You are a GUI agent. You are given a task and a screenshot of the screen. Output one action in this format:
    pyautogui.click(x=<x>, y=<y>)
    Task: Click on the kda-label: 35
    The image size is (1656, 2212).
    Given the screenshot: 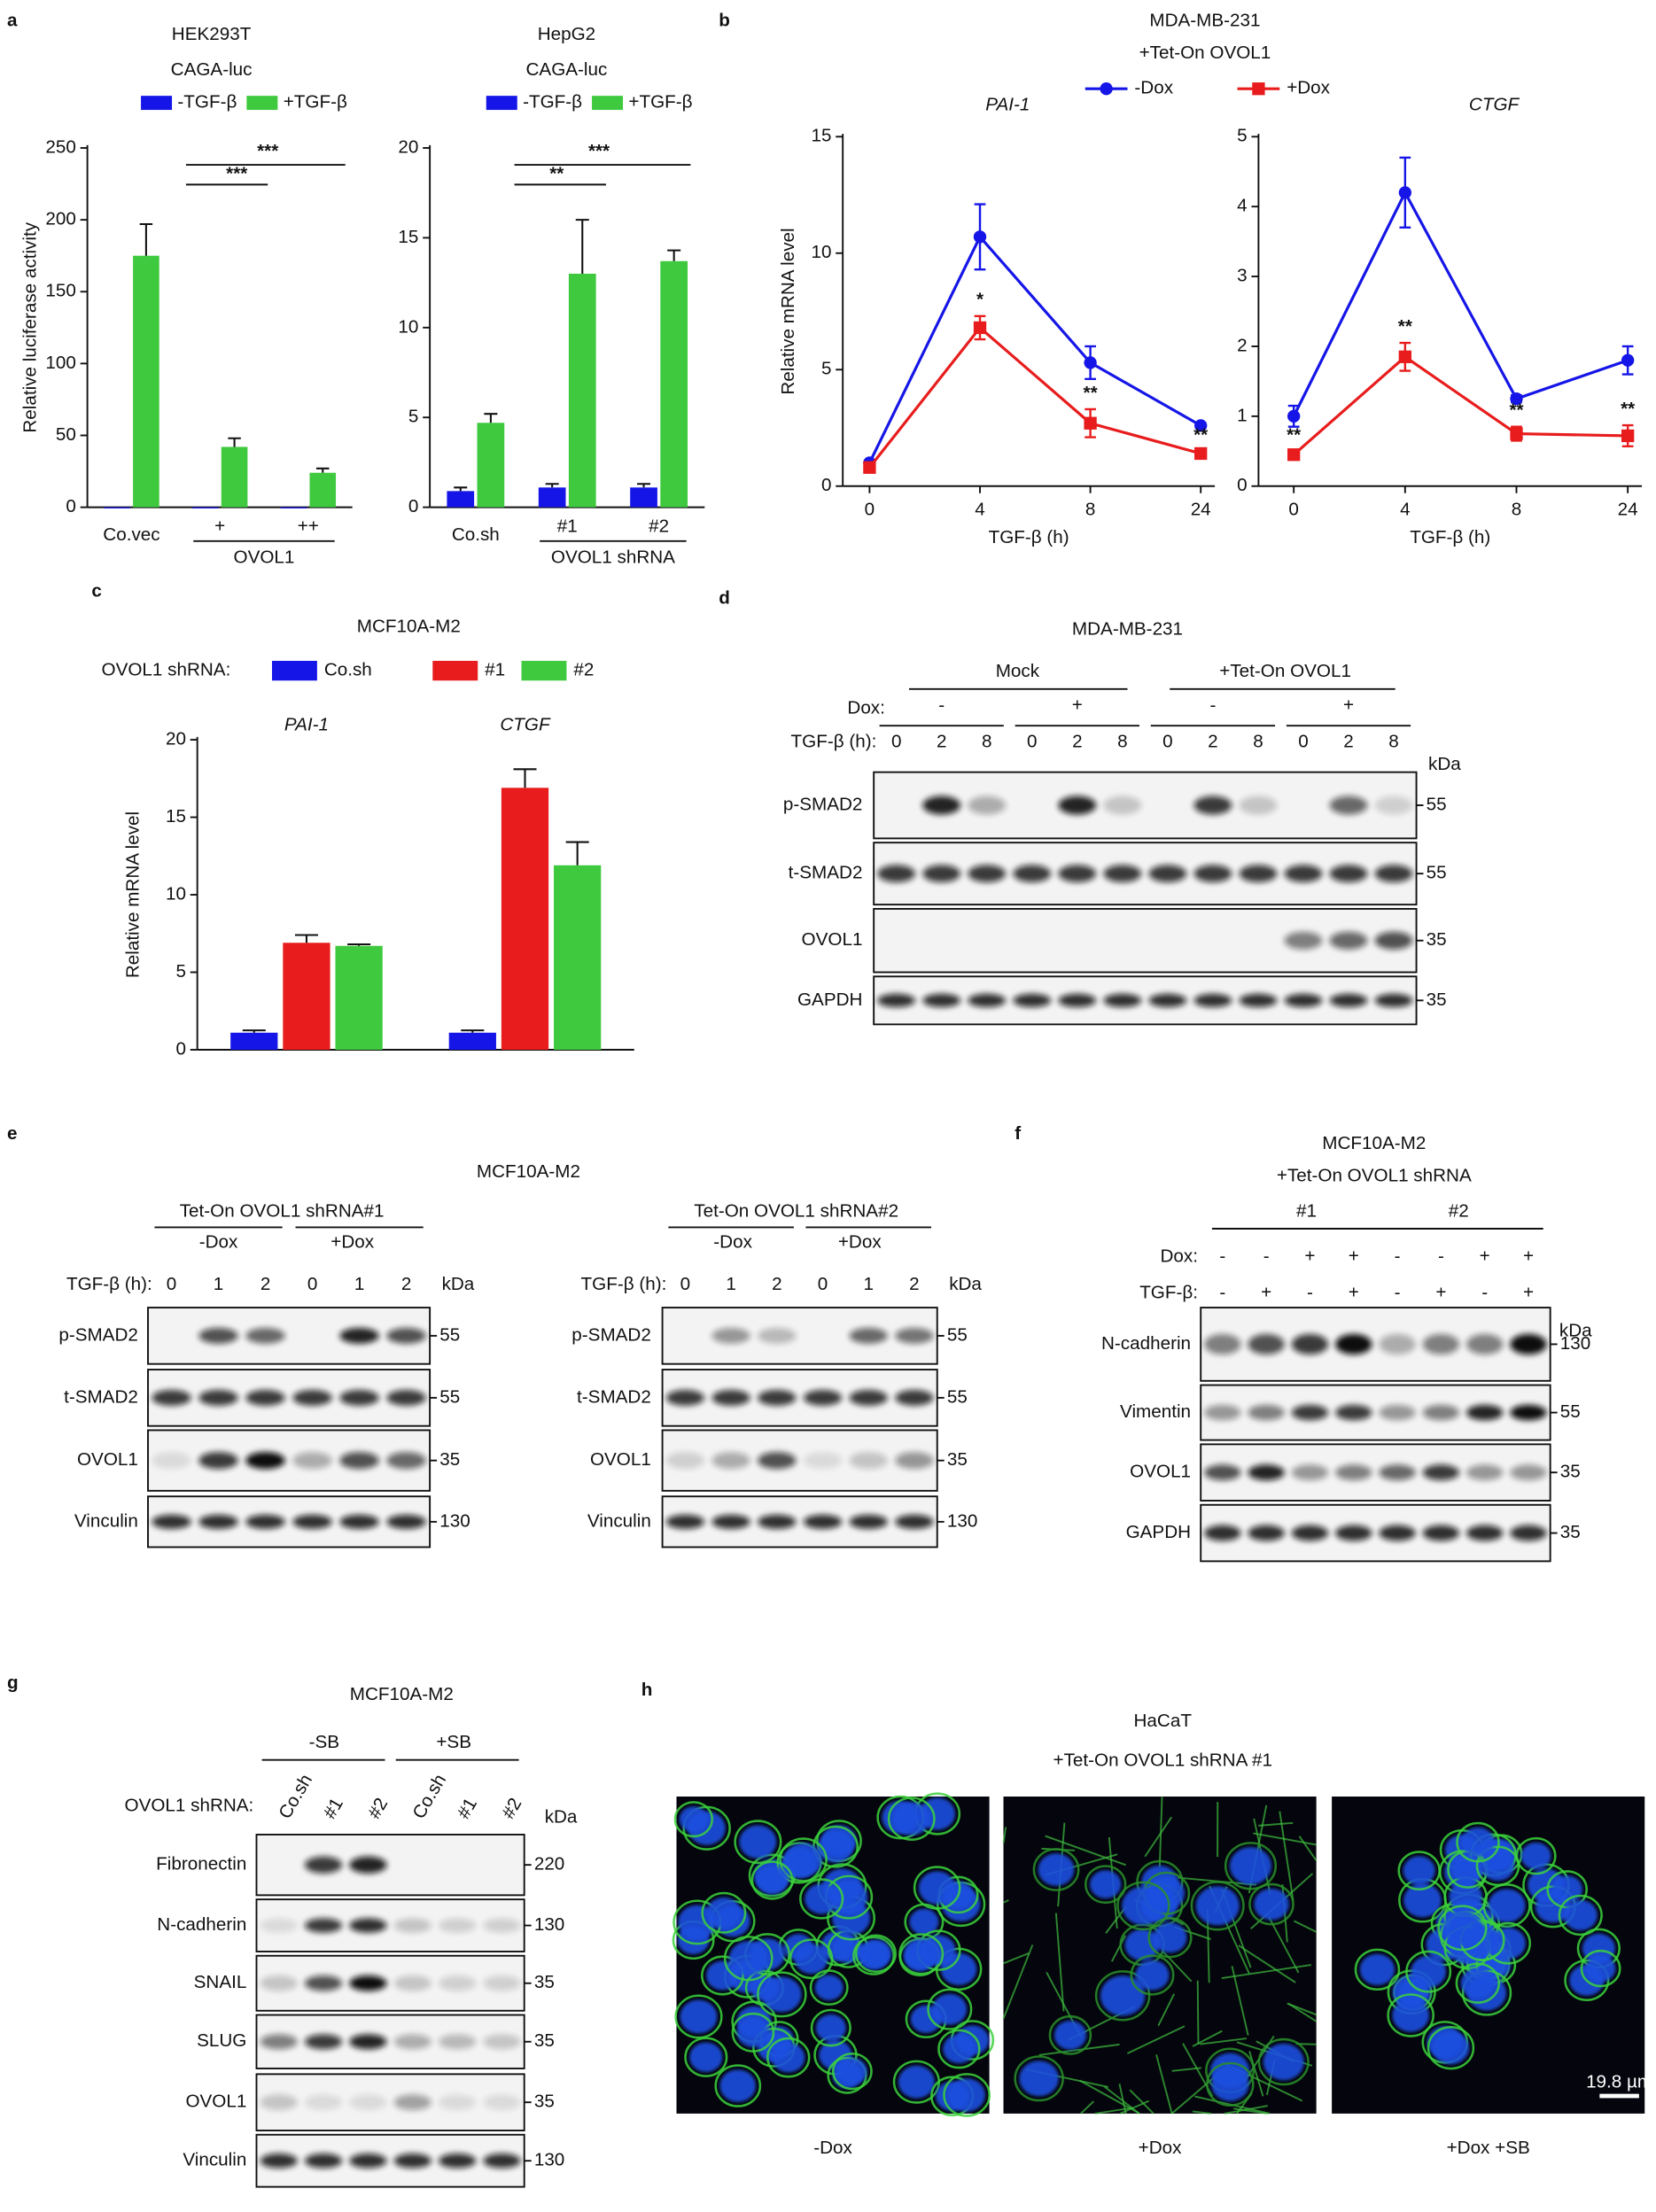 What is the action you would take?
    pyautogui.click(x=957, y=1459)
    